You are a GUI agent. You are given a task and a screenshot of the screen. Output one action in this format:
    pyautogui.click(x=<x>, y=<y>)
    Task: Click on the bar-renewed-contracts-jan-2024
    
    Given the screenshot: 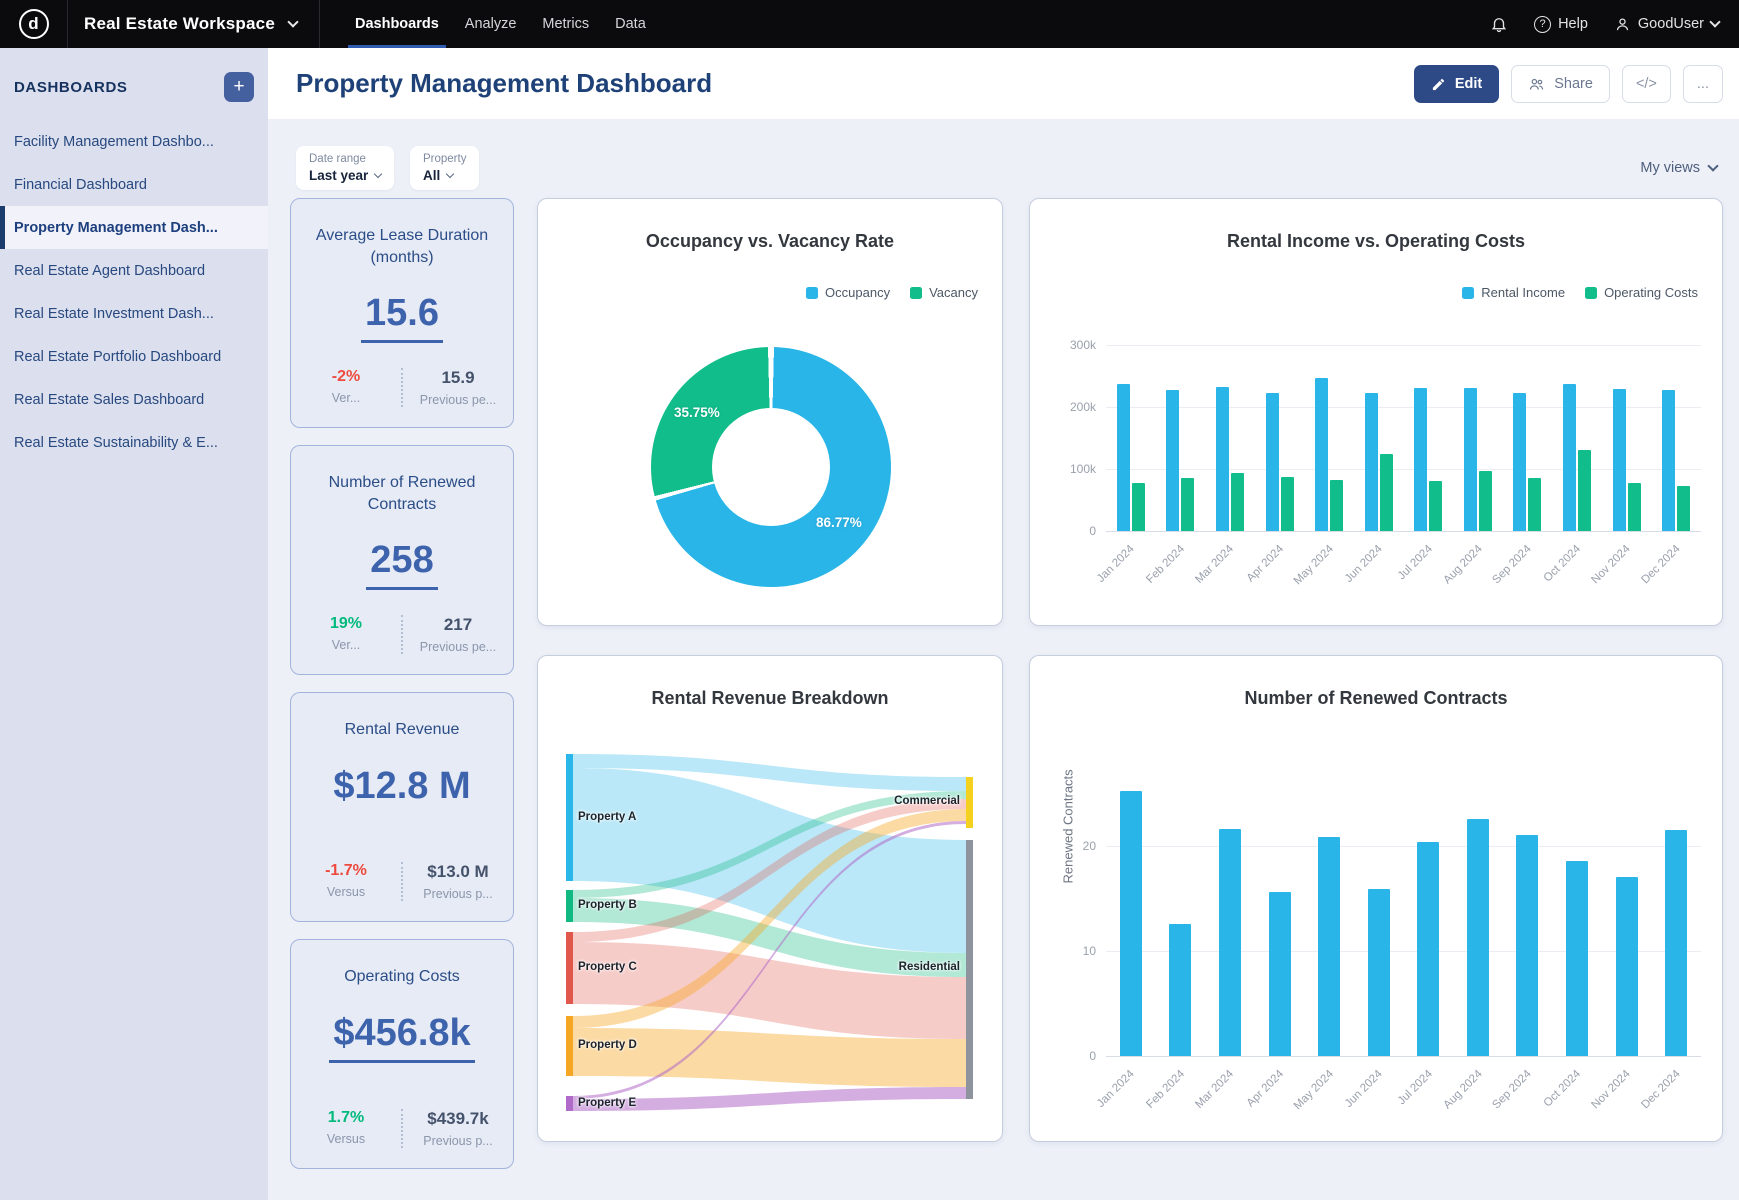 What is the action you would take?
    pyautogui.click(x=1130, y=923)
    